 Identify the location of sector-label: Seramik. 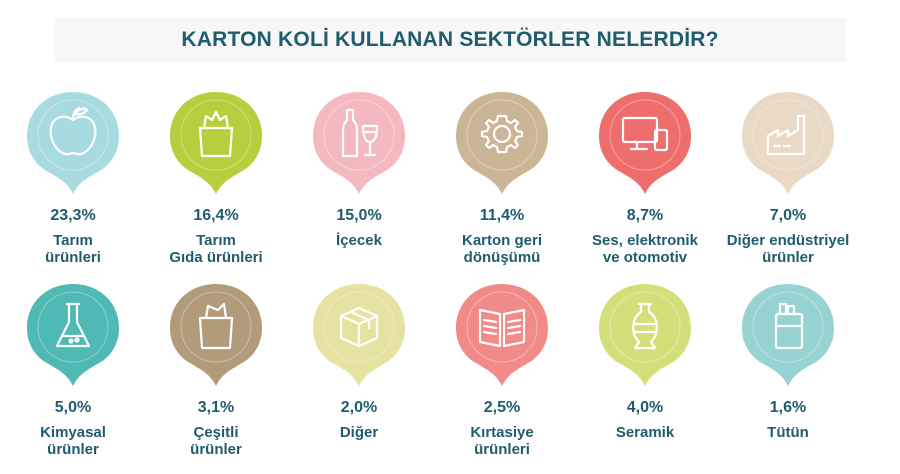
(645, 432).